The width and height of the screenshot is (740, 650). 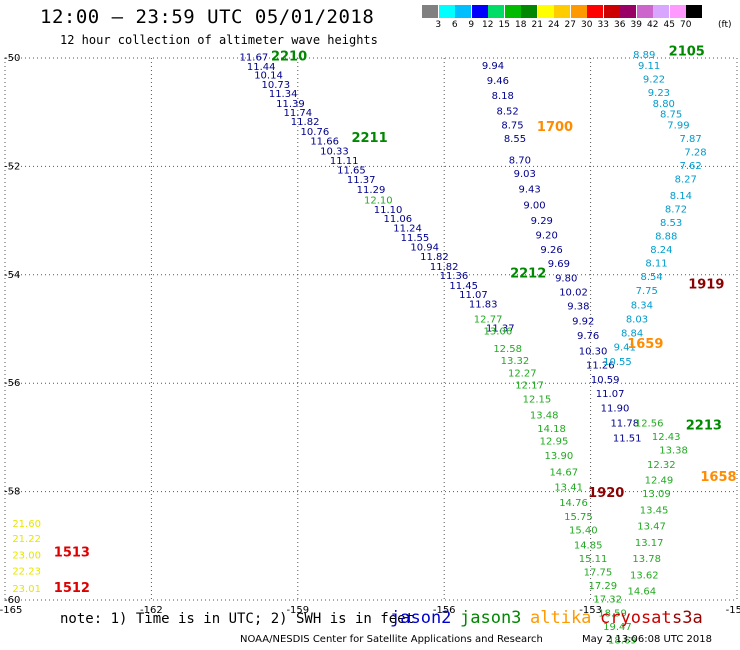 I want to click on x-tick-label: -150, so click(x=733, y=610).